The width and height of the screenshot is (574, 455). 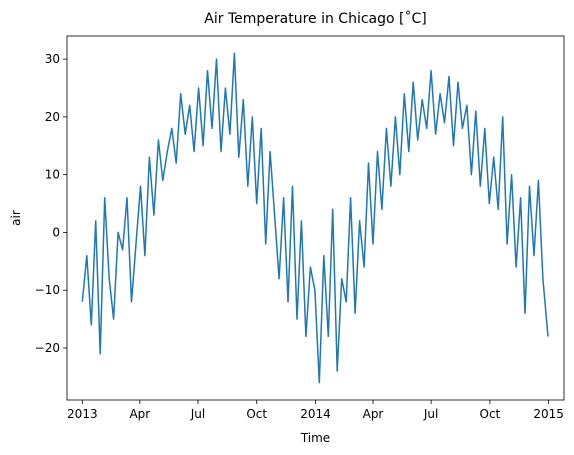 What do you see at coordinates (315, 438) in the screenshot?
I see `x-axis-label: Time` at bounding box center [315, 438].